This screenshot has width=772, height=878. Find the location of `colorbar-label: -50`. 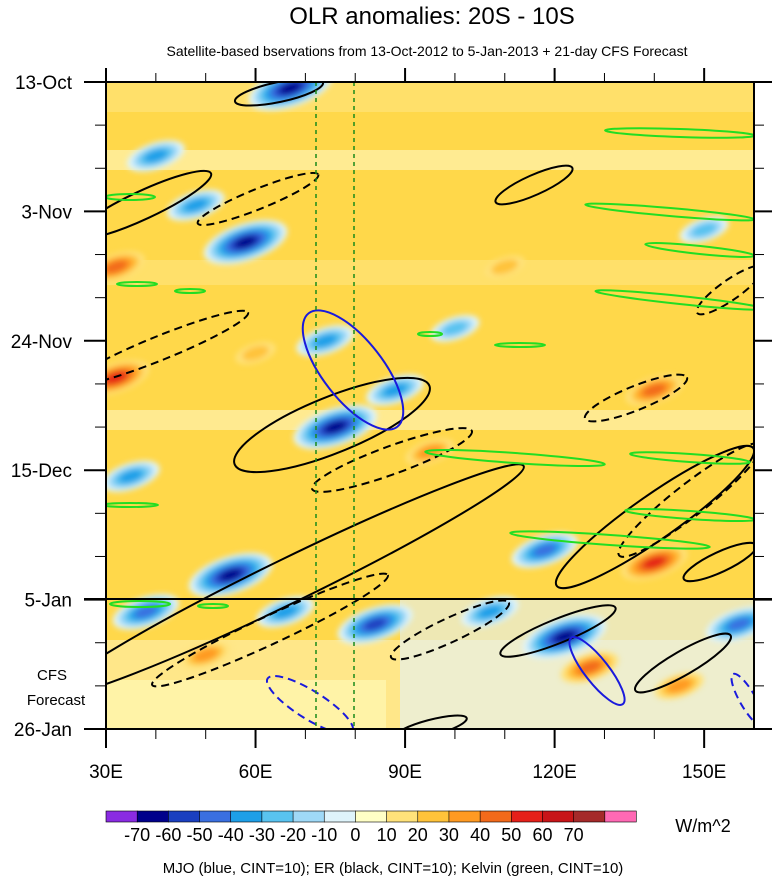

colorbar-label: -50 is located at coordinates (200, 835).